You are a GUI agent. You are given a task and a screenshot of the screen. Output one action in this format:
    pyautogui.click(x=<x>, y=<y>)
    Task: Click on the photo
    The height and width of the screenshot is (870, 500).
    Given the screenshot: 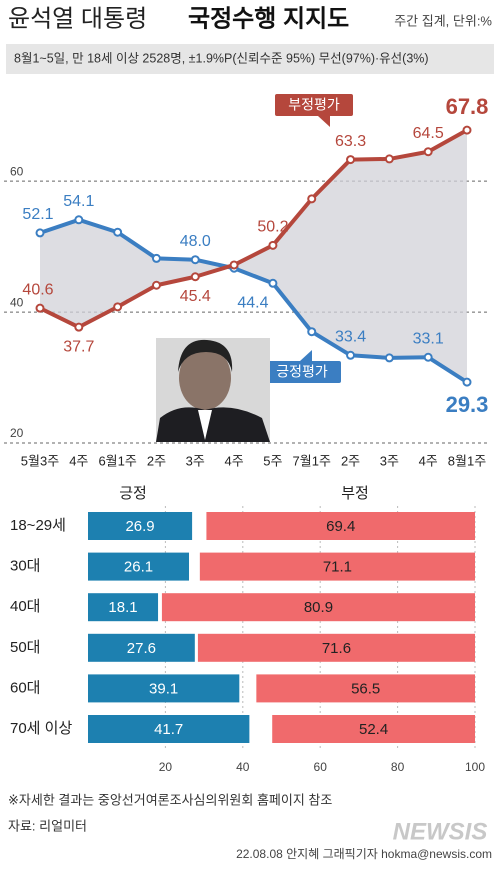 What is the action you would take?
    pyautogui.click(x=213, y=390)
    